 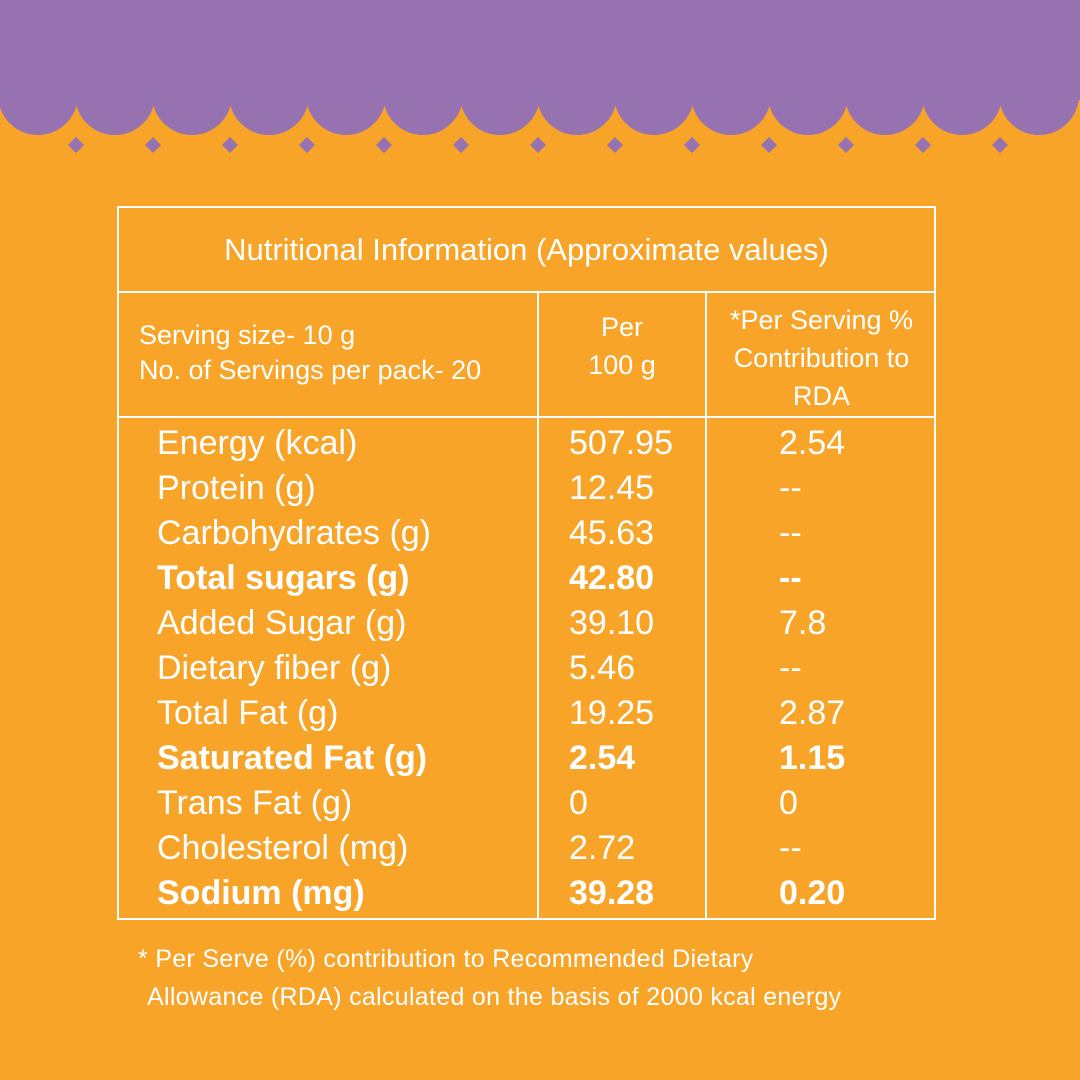 I want to click on nutrient-per-100g: 19.25, so click(x=612, y=713).